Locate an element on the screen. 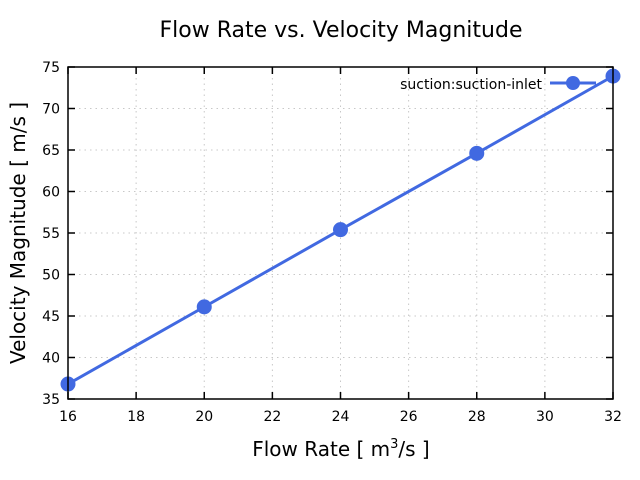 Image resolution: width=640 pixels, height=480 pixels. y-tick-label: 35 is located at coordinates (51, 400).